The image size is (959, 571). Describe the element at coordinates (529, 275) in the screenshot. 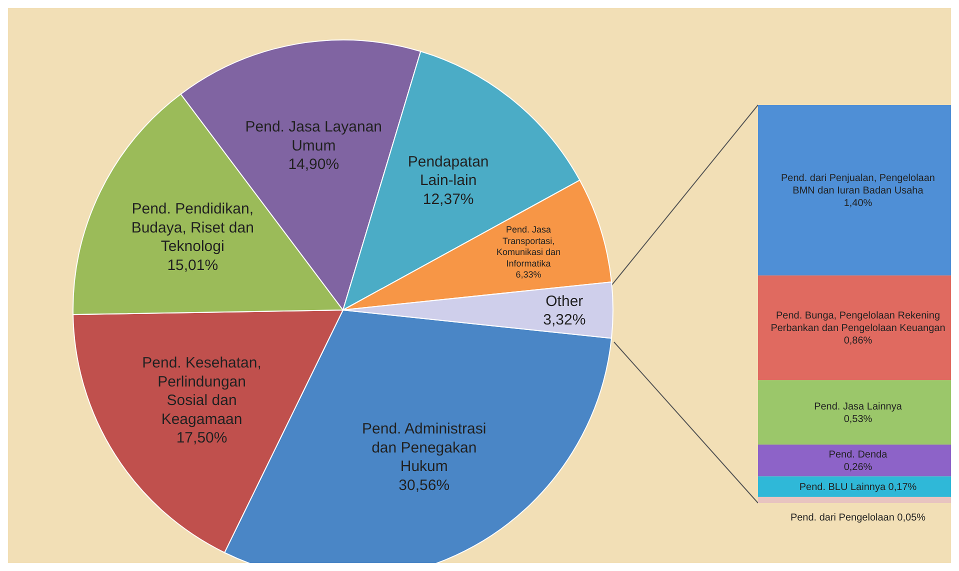

I see `data-label: 6,33%` at that location.